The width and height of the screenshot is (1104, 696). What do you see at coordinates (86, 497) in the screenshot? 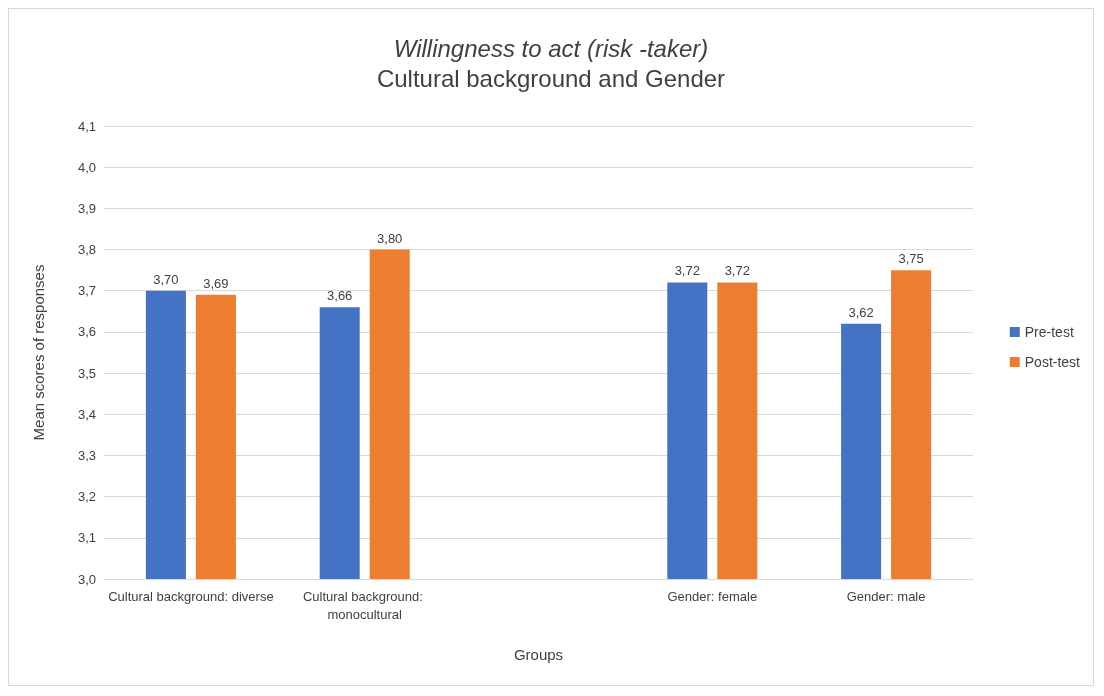
I see `y-tick-label: 3,2` at bounding box center [86, 497].